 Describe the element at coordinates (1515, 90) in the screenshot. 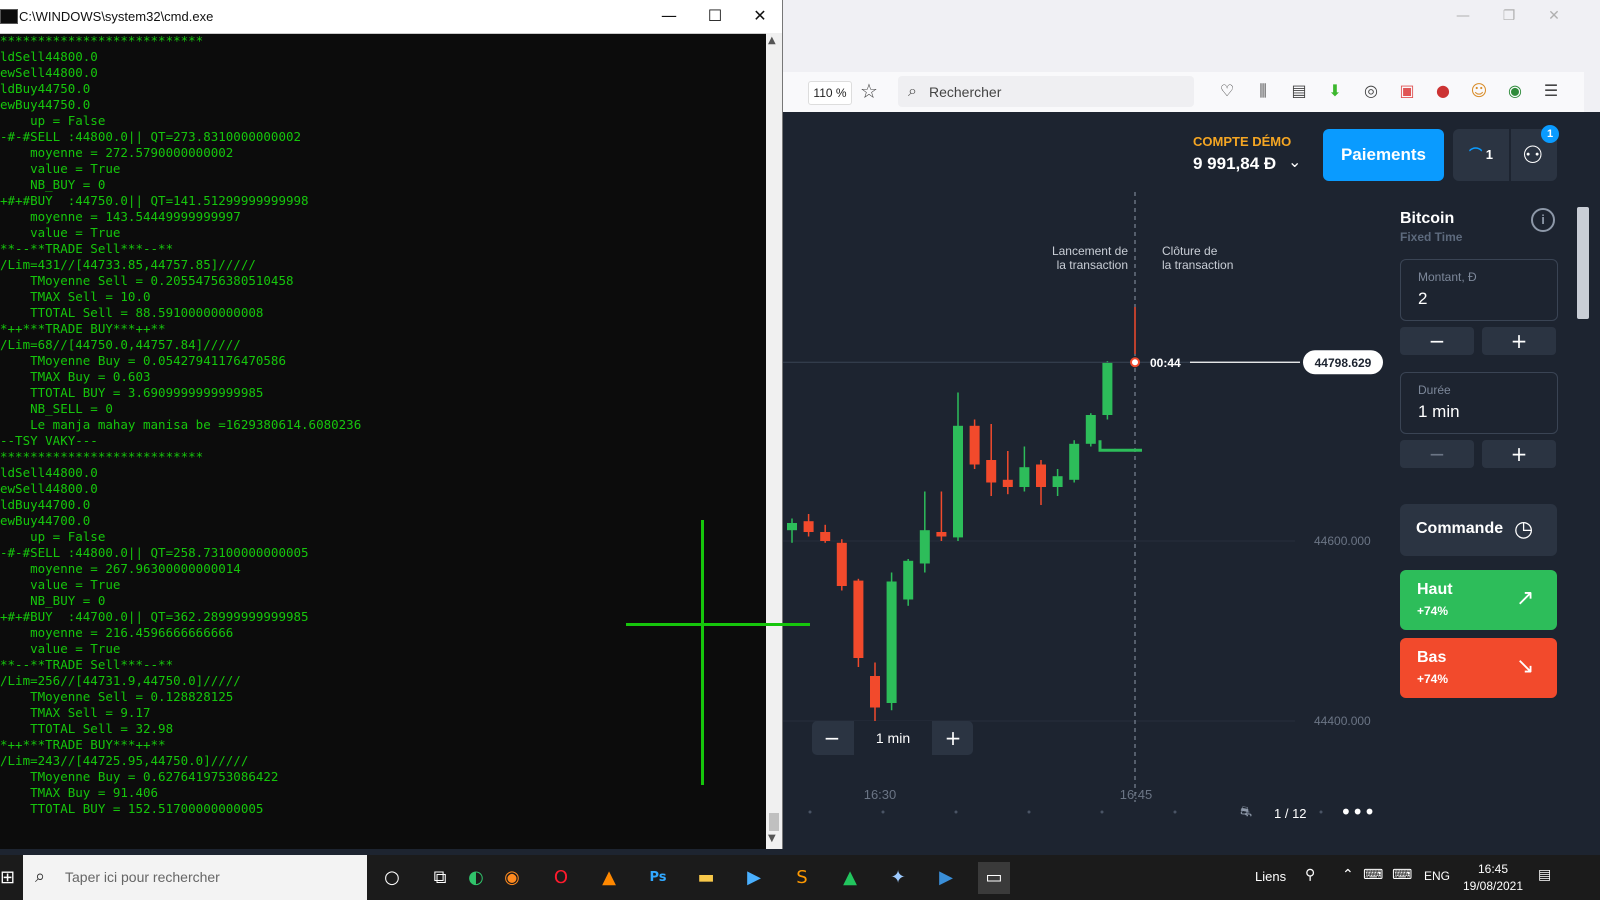

I see `extension-globe-icon: ◉` at that location.